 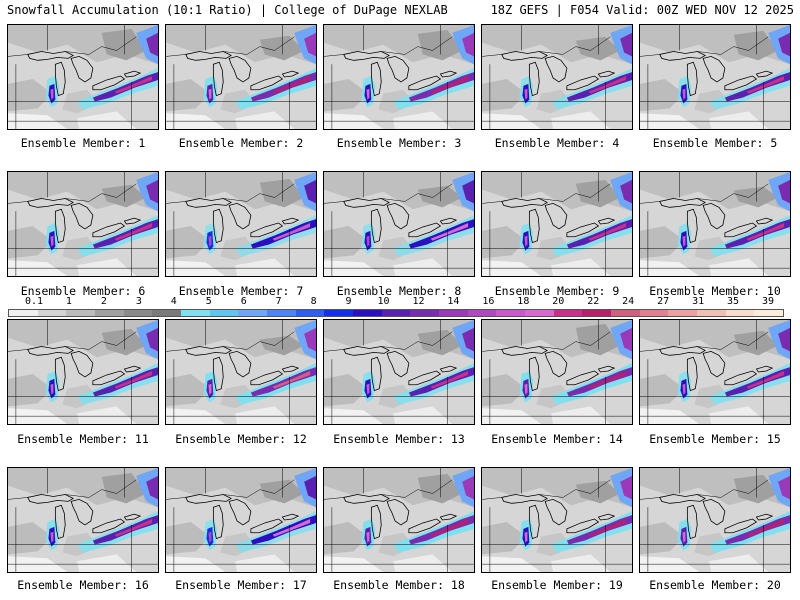 I want to click on colorbar-tick-label: 24, so click(x=628, y=301).